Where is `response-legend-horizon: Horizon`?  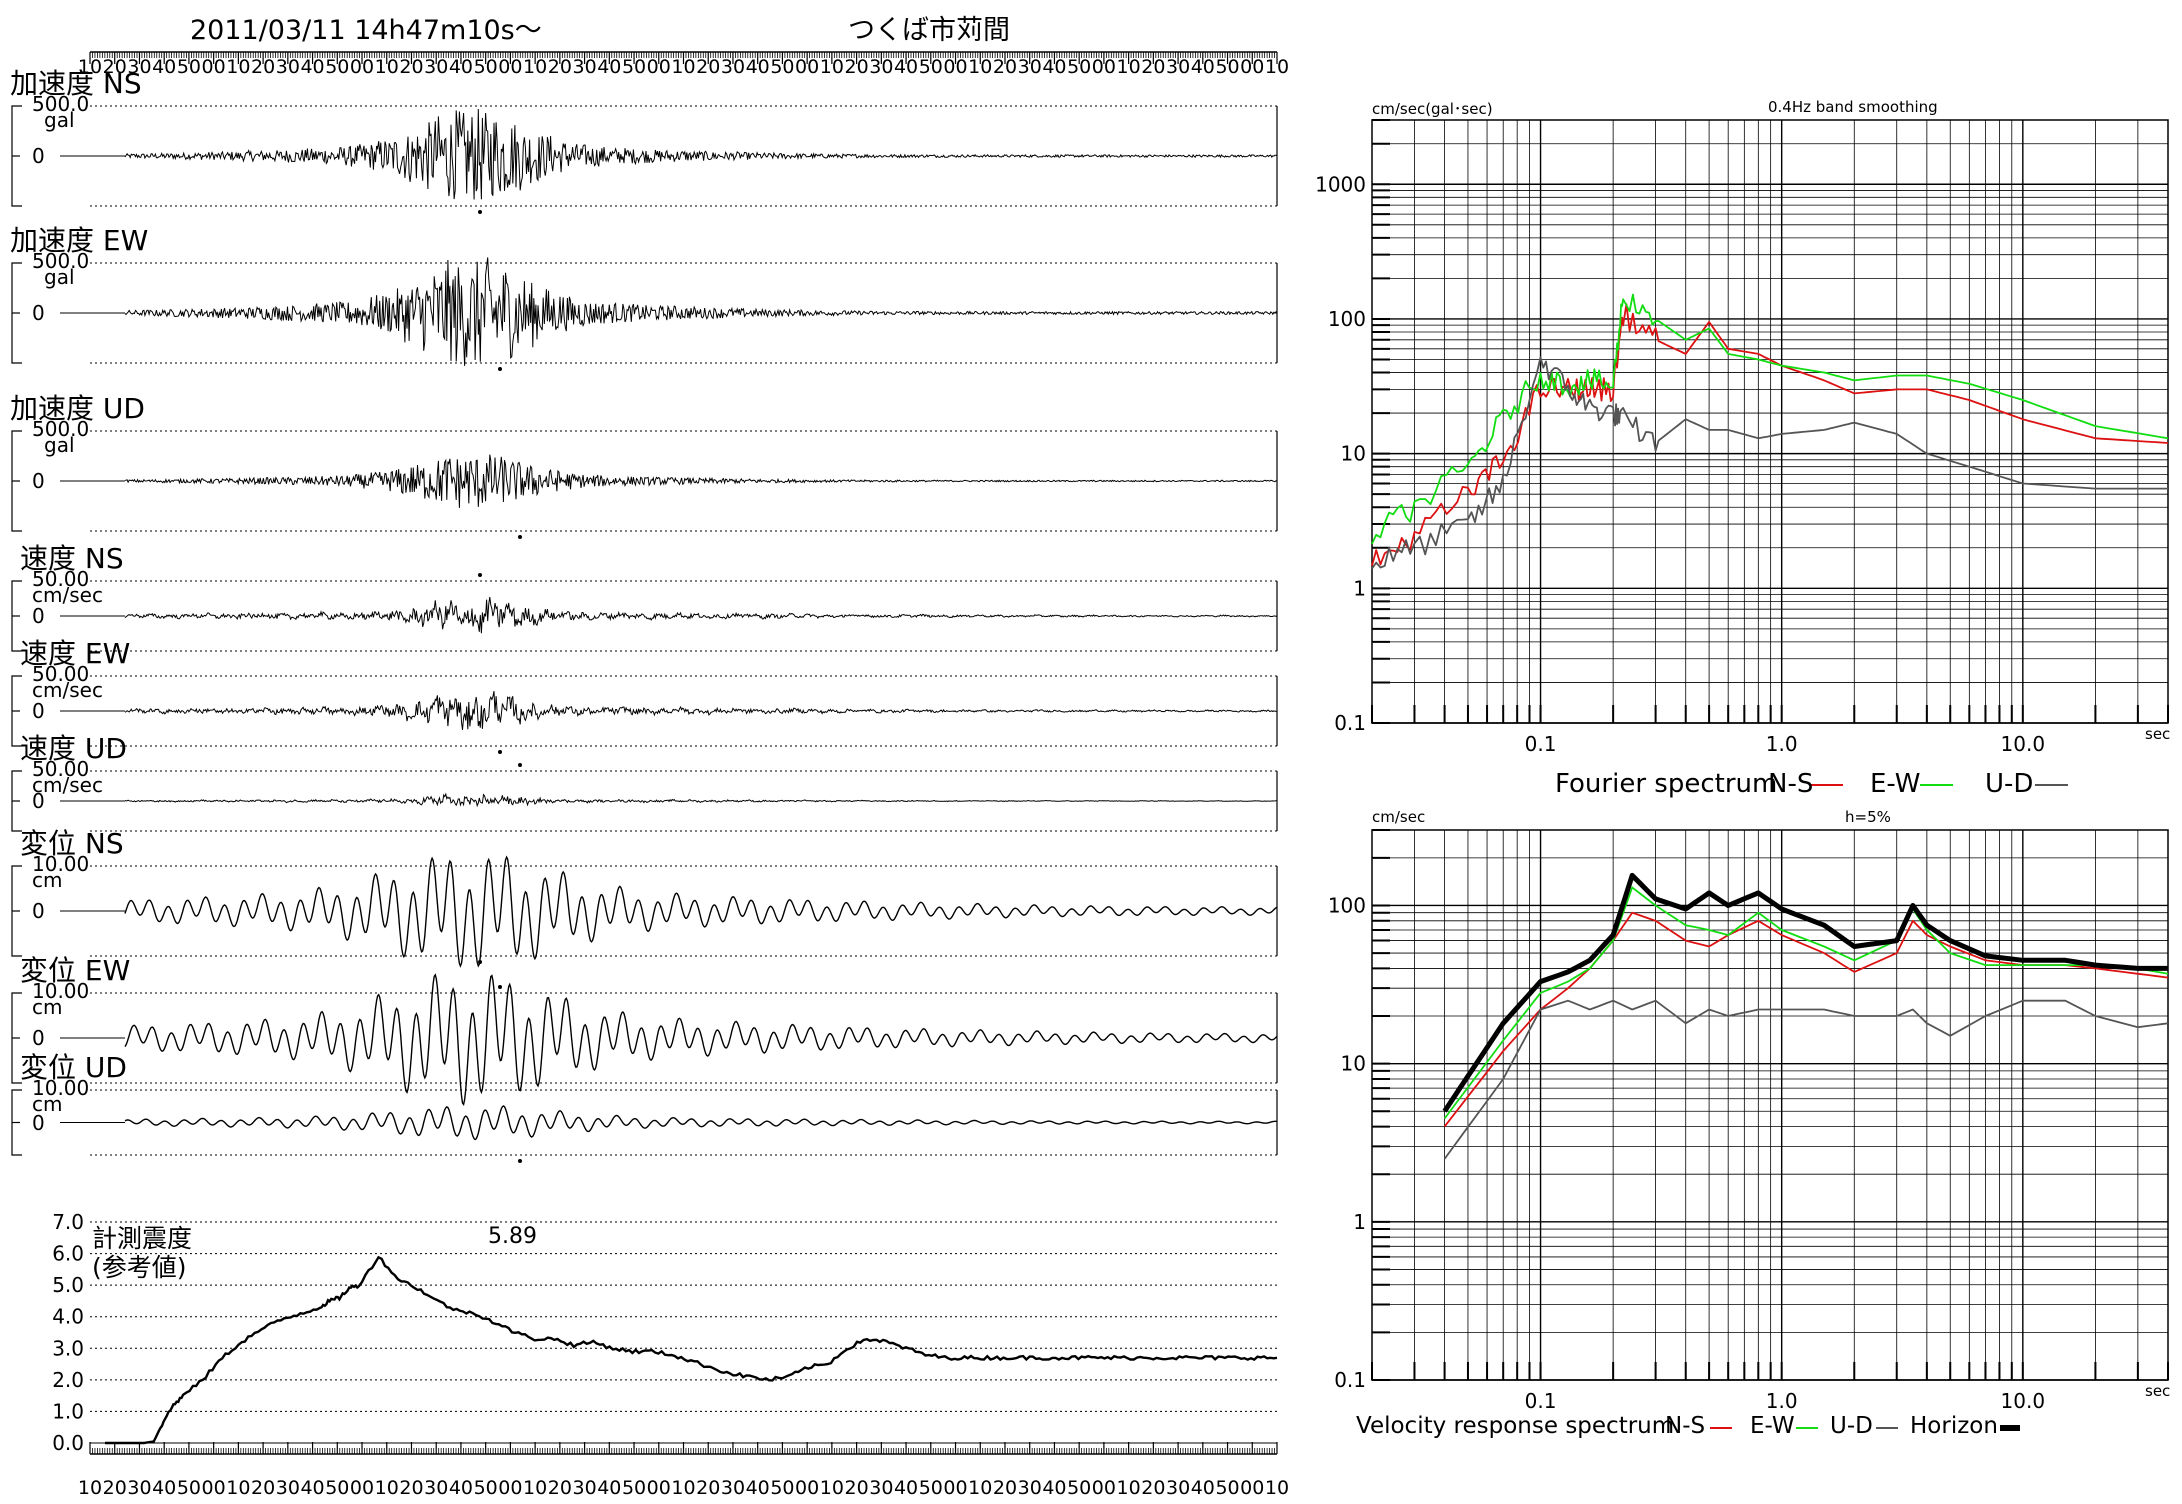
response-legend-horizon: Horizon is located at coordinates (1954, 1426).